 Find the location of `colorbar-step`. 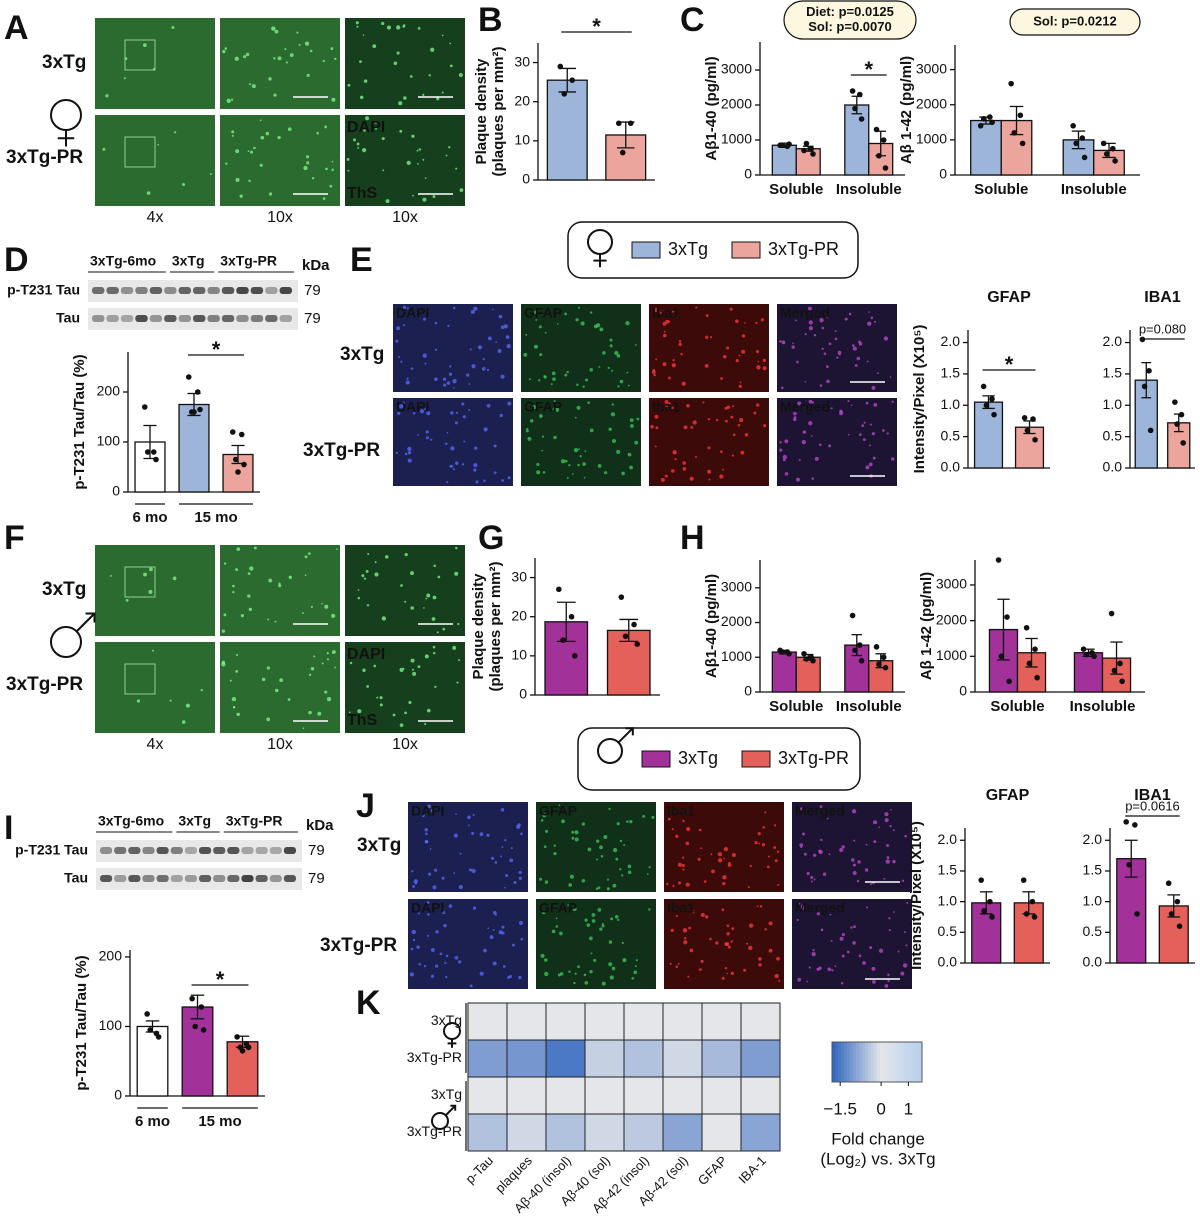

colorbar-step is located at coordinates (855, 1062).